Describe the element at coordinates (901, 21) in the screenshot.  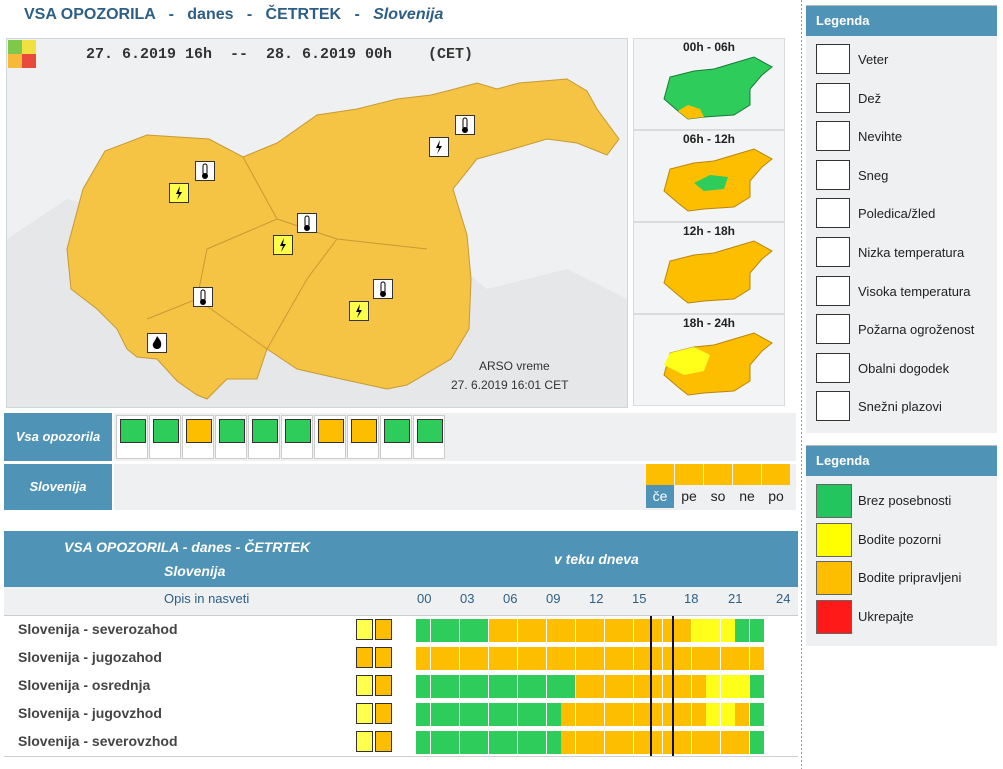
I see `legend-title: Legenda` at that location.